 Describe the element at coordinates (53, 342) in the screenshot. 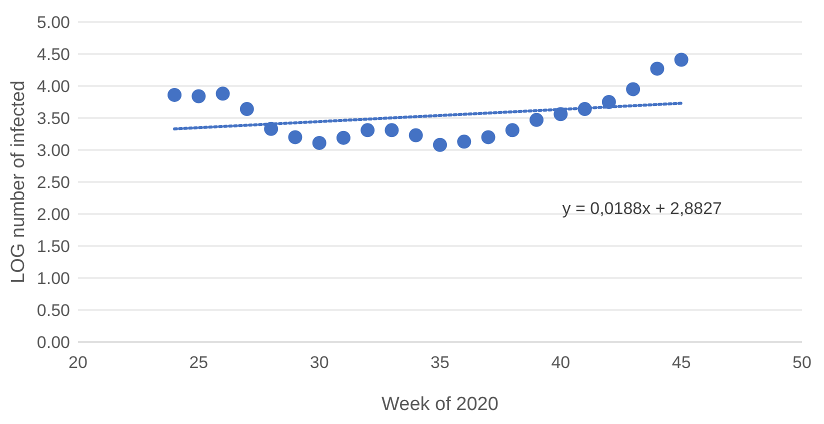

I see `y-tick-label: 0.00` at that location.